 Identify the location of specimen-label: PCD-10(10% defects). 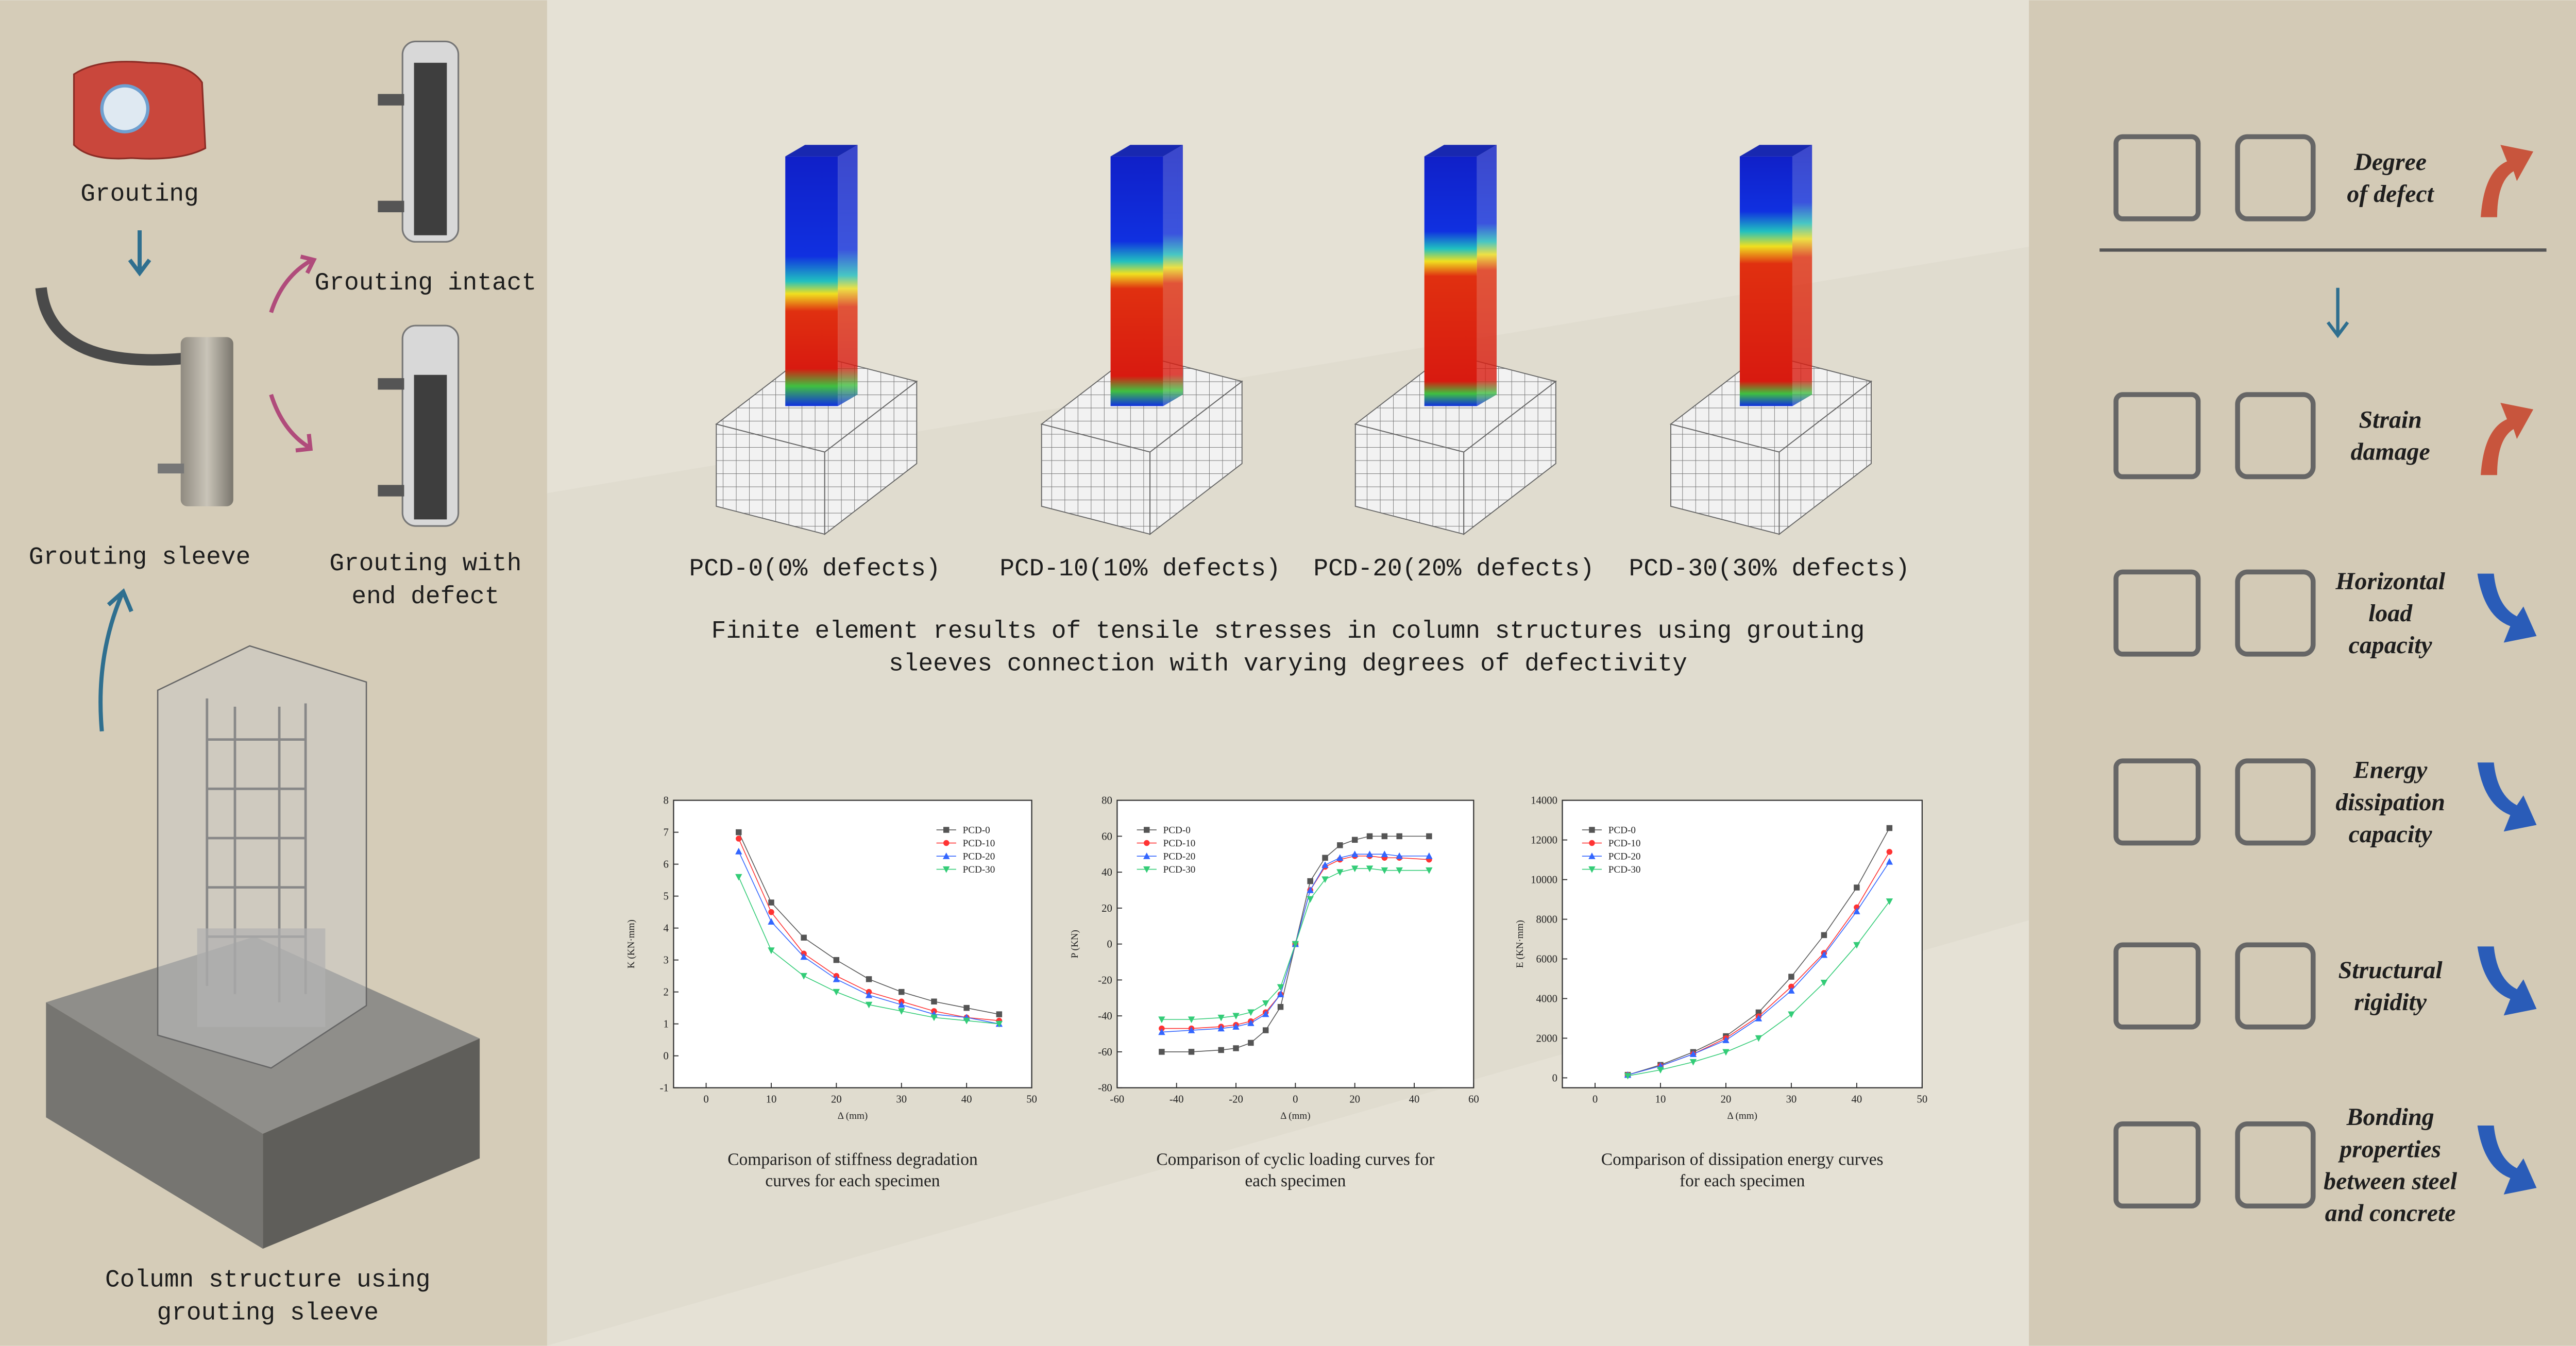
(1139, 569).